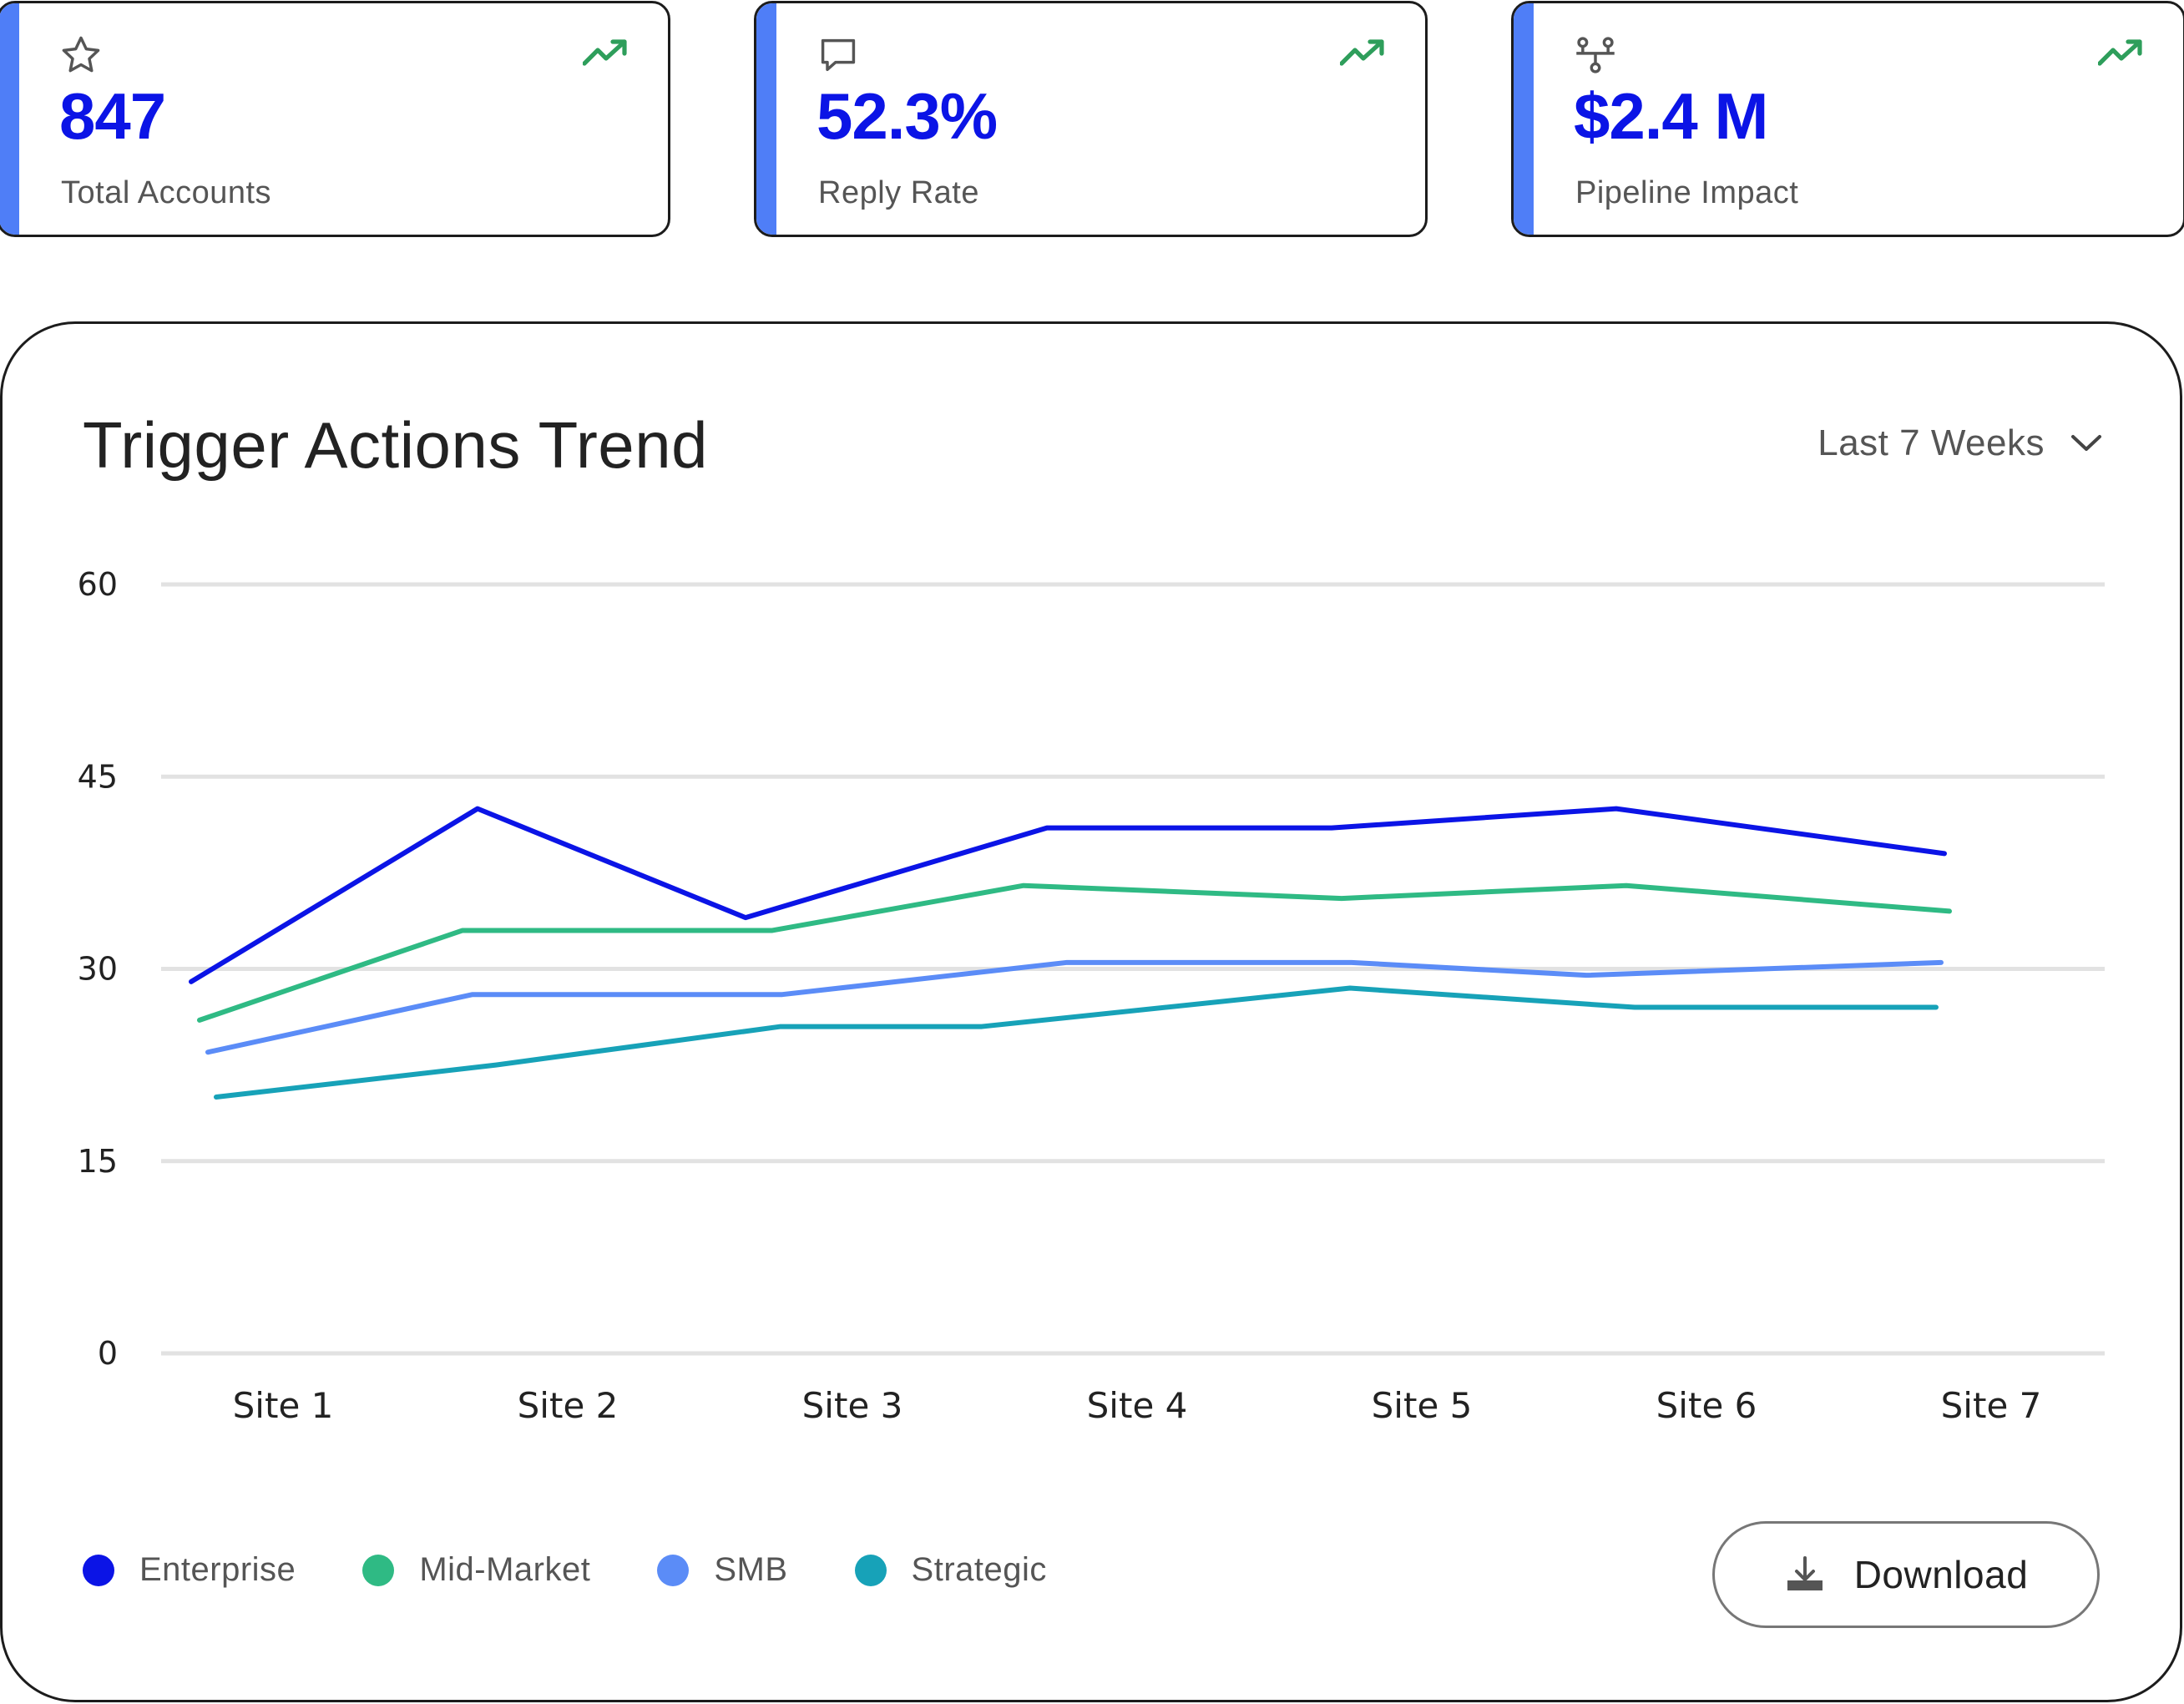  Describe the element at coordinates (1074, 1007) in the screenshot. I see `series-line-smb` at that location.